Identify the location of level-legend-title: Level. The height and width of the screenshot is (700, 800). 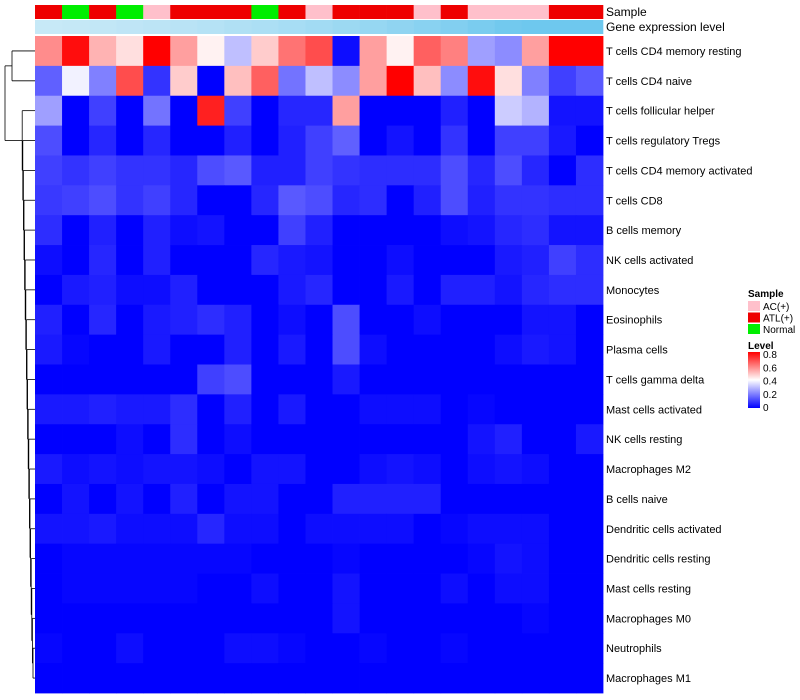
(761, 346).